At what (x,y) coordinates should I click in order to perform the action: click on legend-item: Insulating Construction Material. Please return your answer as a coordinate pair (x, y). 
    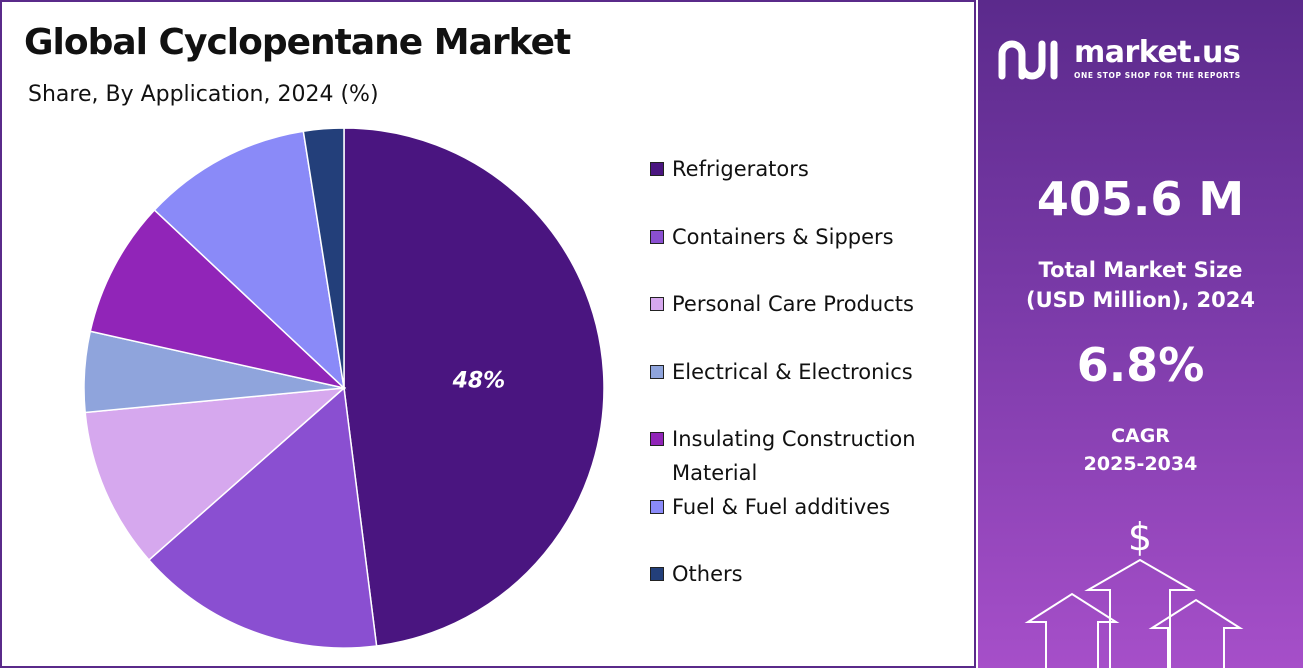
    Looking at the image, I should click on (806, 456).